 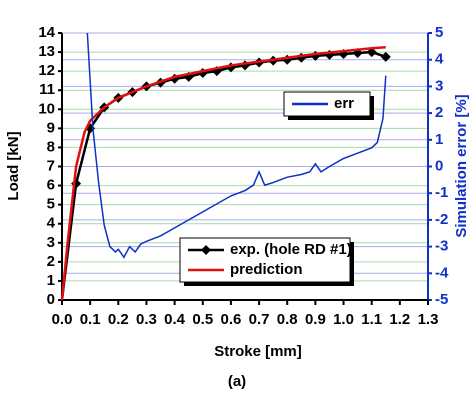 What do you see at coordinates (90, 319) in the screenshot?
I see `x-tick-label: 0.1` at bounding box center [90, 319].